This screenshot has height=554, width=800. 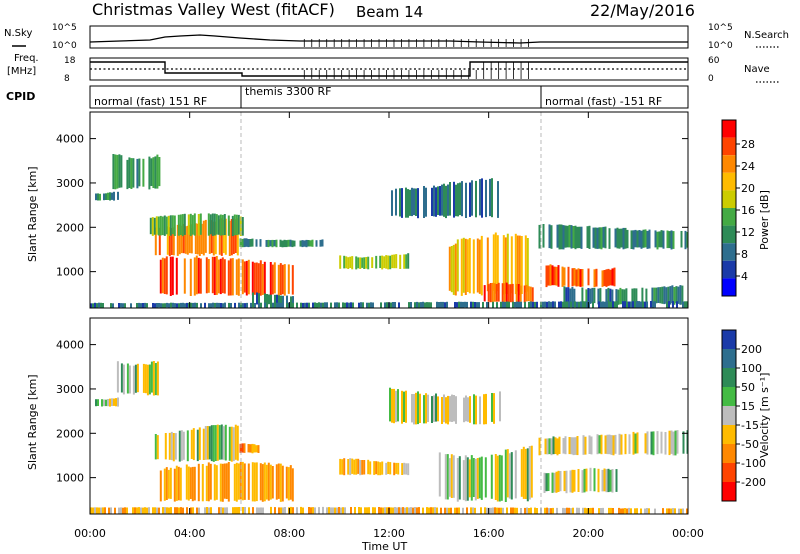 What do you see at coordinates (489, 533) in the screenshot?
I see `x-tick-label: 16:00` at bounding box center [489, 533].